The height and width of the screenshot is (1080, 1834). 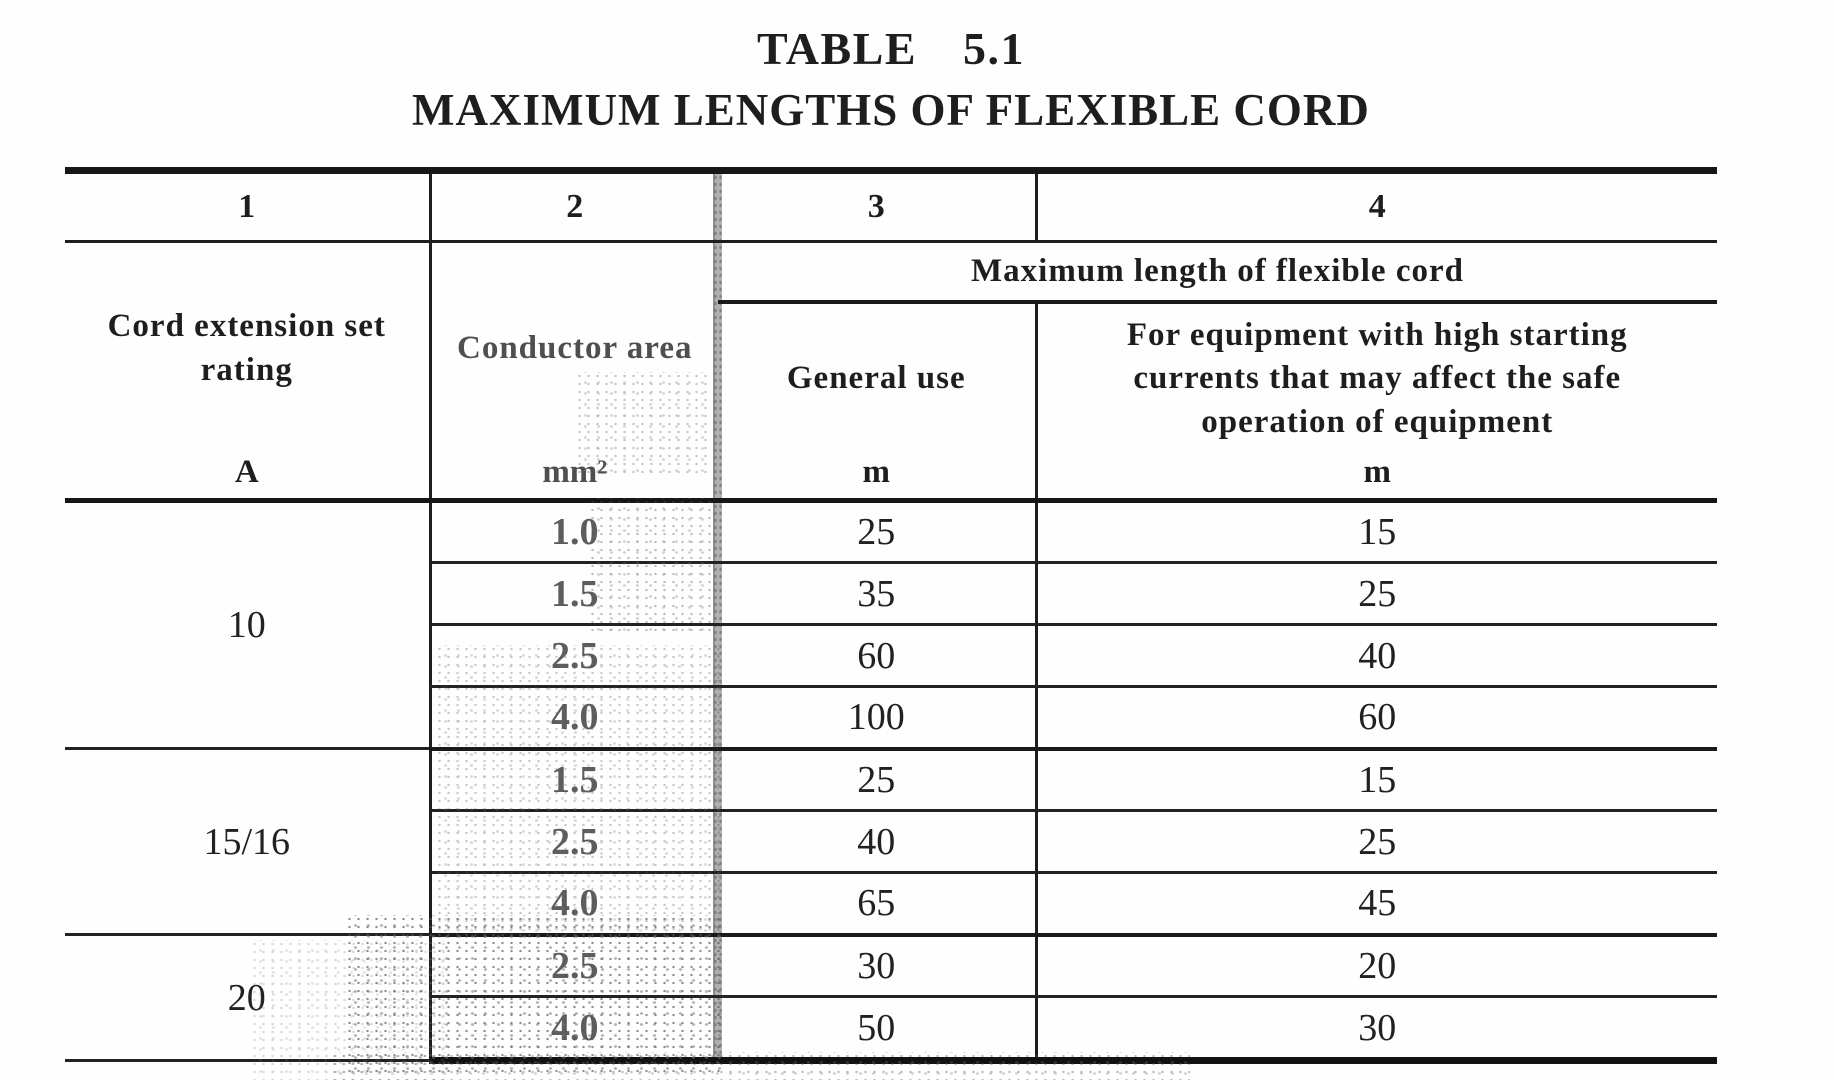 What do you see at coordinates (1375, 1030) in the screenshot?
I see `high-current-cell: 30` at bounding box center [1375, 1030].